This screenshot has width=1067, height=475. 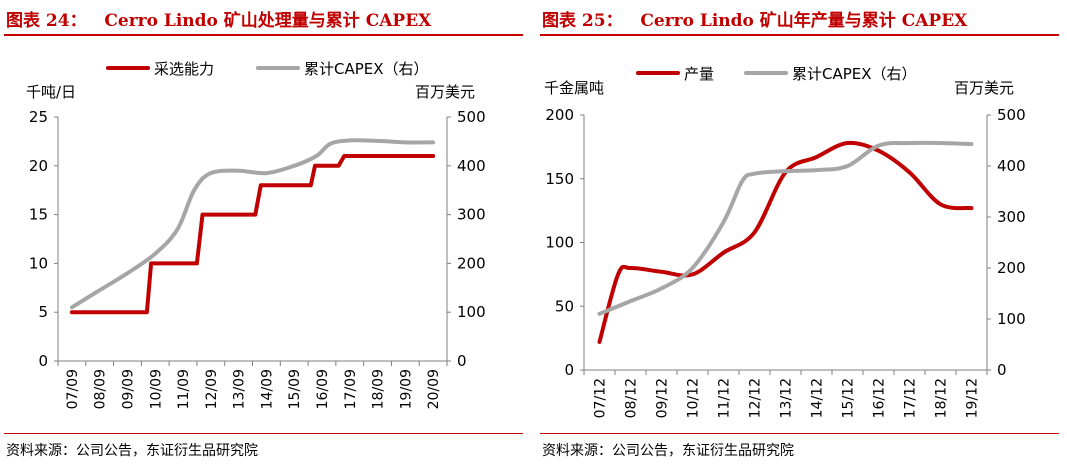 I want to click on x-tick-label: 16/12, so click(x=880, y=398).